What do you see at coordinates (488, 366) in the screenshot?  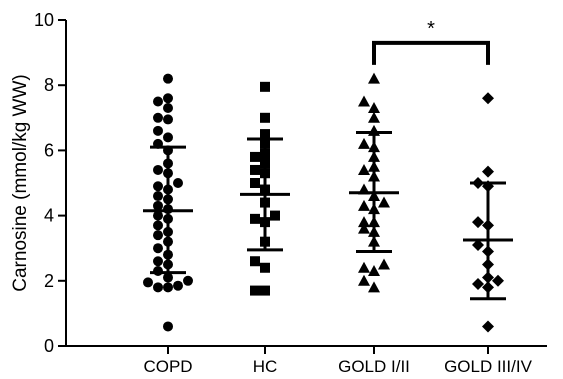 I see `x-tick-label: GOLD III/IV` at bounding box center [488, 366].